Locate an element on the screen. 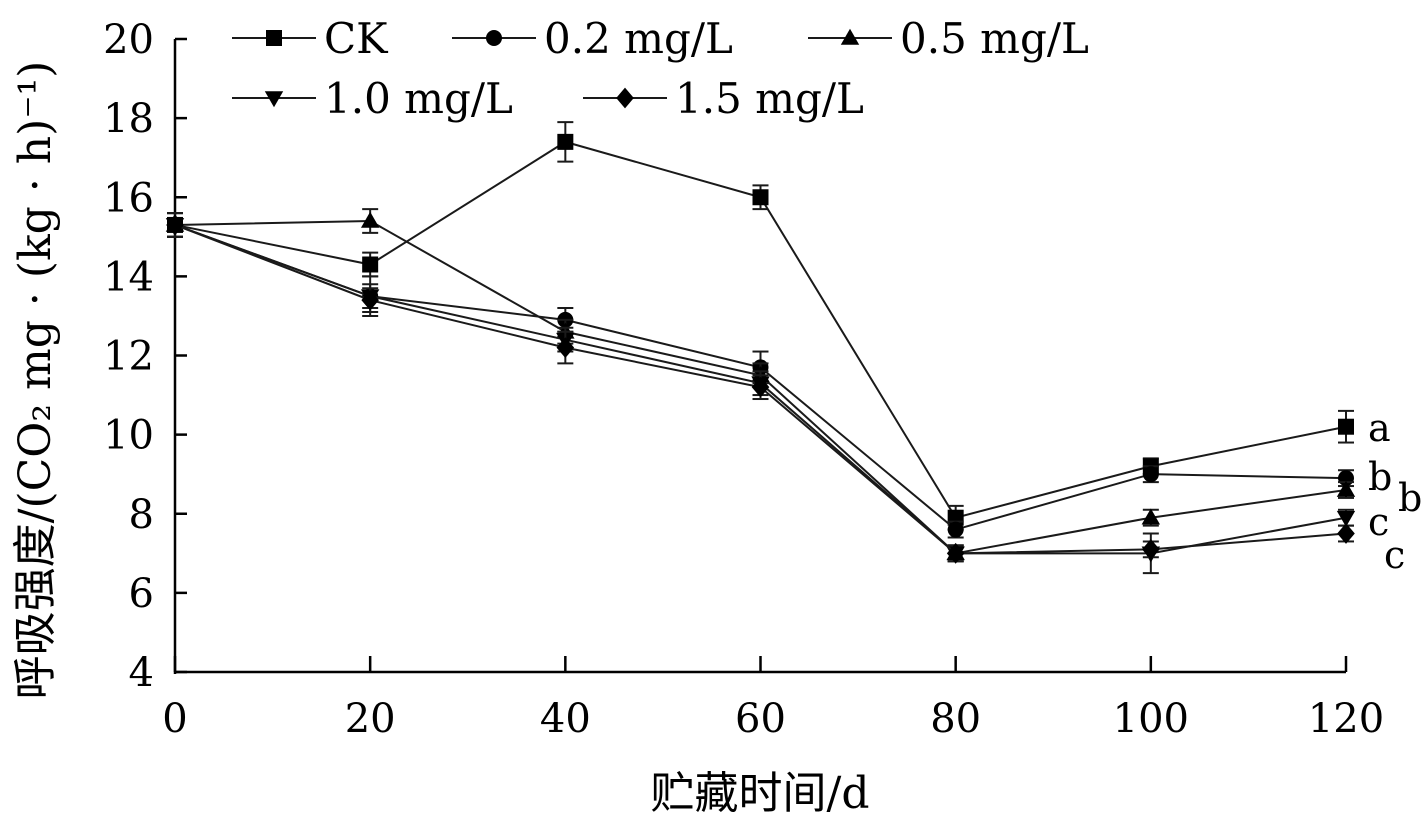 The height and width of the screenshot is (820, 1424). legend-item: 0.2 mg/L is located at coordinates (592, 38).